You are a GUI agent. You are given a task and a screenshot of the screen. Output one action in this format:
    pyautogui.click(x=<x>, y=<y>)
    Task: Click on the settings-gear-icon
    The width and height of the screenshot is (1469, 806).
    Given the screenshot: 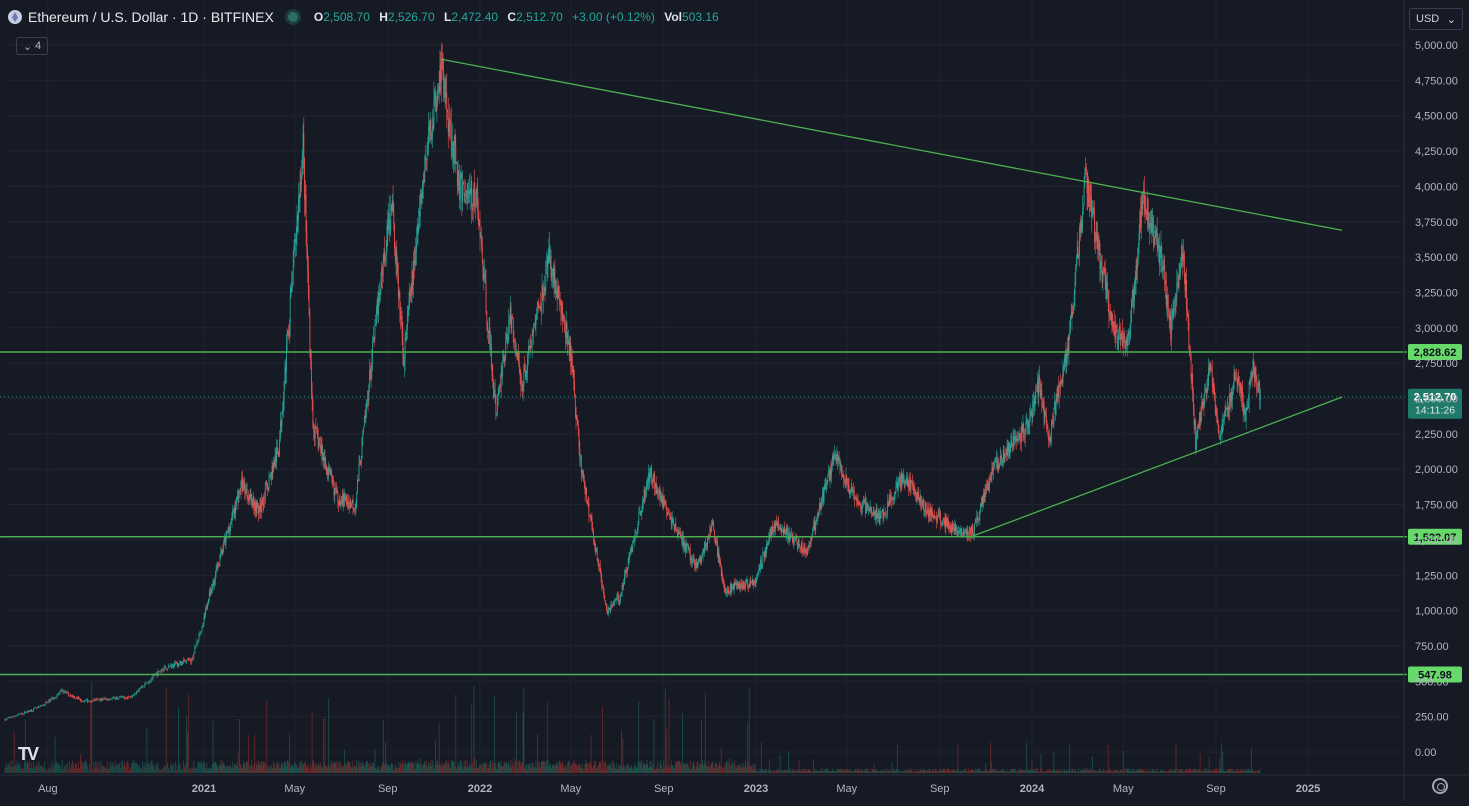 What is the action you would take?
    pyautogui.click(x=1440, y=786)
    